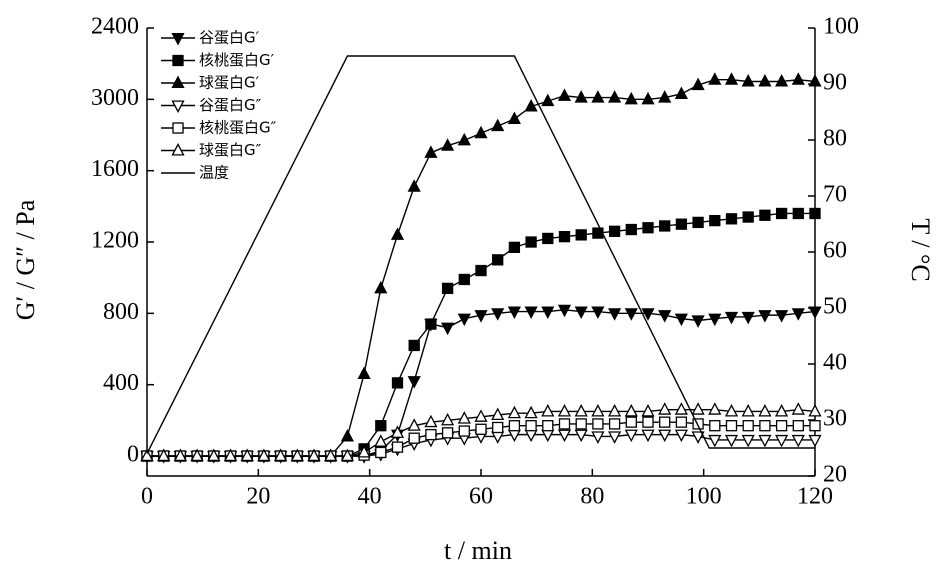 The width and height of the screenshot is (946, 580). What do you see at coordinates (592, 497) in the screenshot?
I see `x-tick-label: 80` at bounding box center [592, 497].